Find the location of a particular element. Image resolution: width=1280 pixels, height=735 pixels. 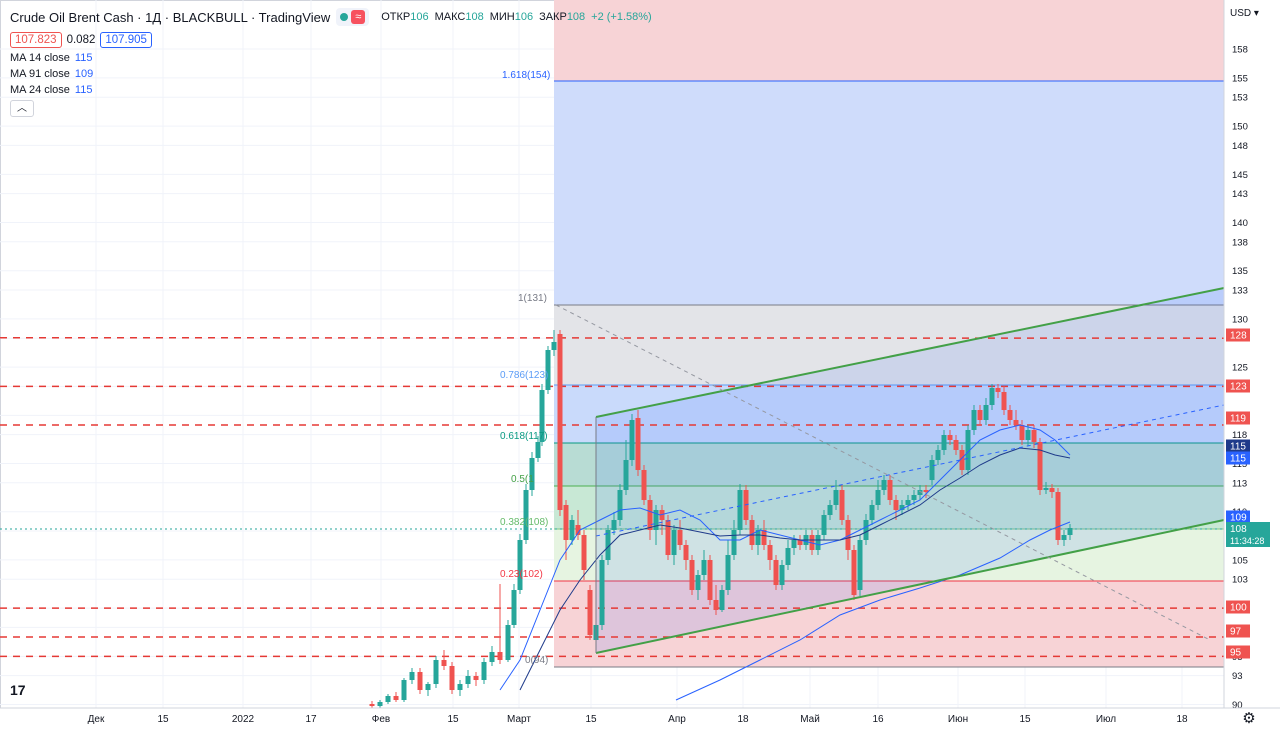

price-tick: 115 is located at coordinates (1239, 464).